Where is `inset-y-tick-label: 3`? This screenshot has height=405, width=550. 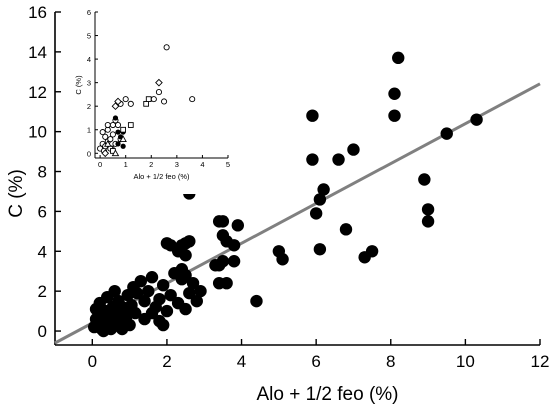
inset-y-tick-label: 3 is located at coordinates (89, 83).